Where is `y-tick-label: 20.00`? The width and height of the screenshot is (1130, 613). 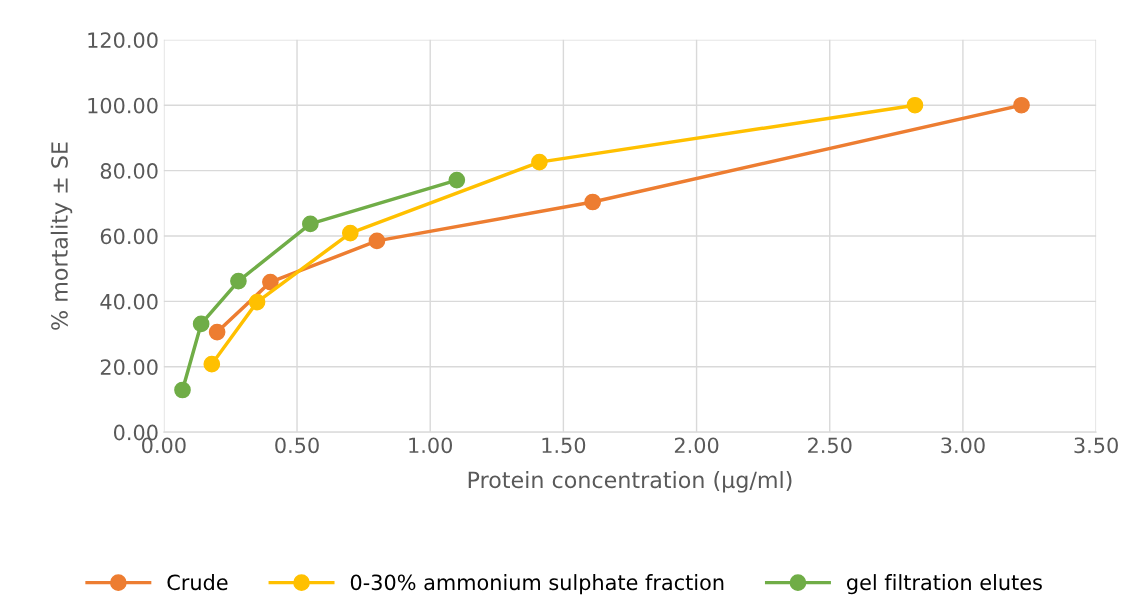
y-tick-label: 20.00 is located at coordinates (129, 367).